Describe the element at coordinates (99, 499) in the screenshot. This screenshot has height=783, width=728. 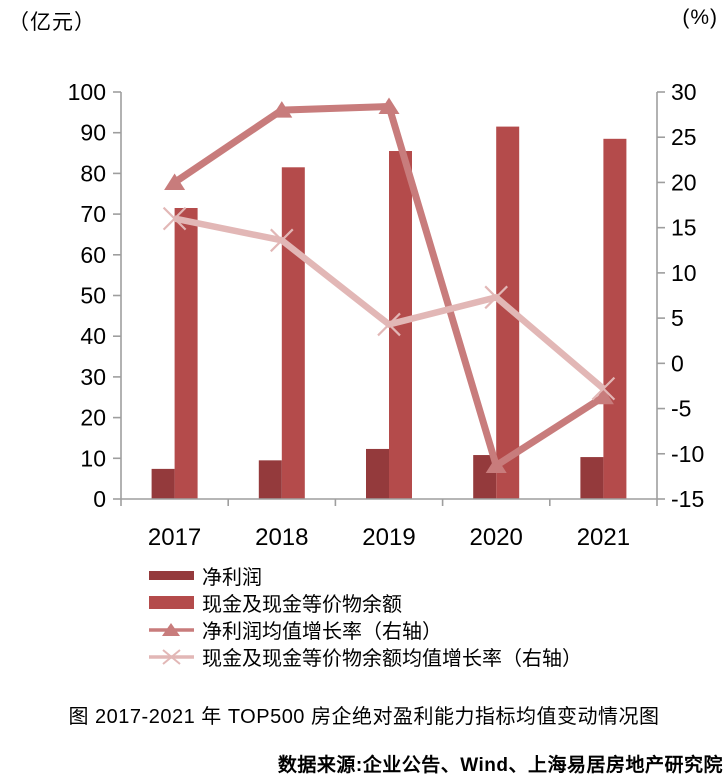
I see `left-tick-label: 0` at that location.